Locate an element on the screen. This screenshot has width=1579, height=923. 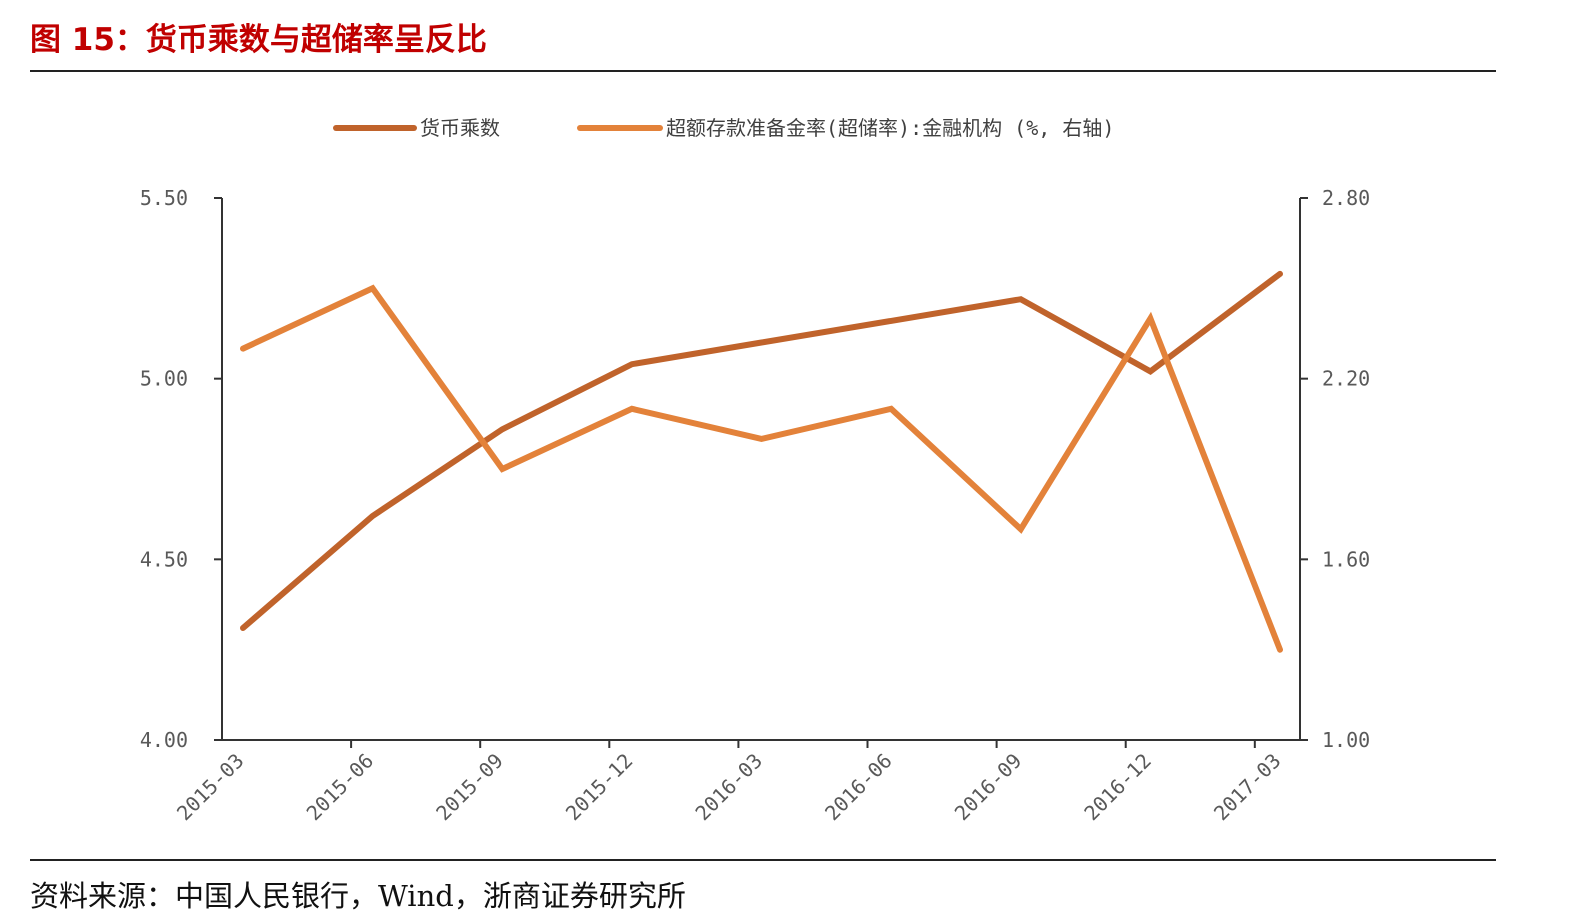
right-y-tick-label: 2.80 is located at coordinates (1346, 198).